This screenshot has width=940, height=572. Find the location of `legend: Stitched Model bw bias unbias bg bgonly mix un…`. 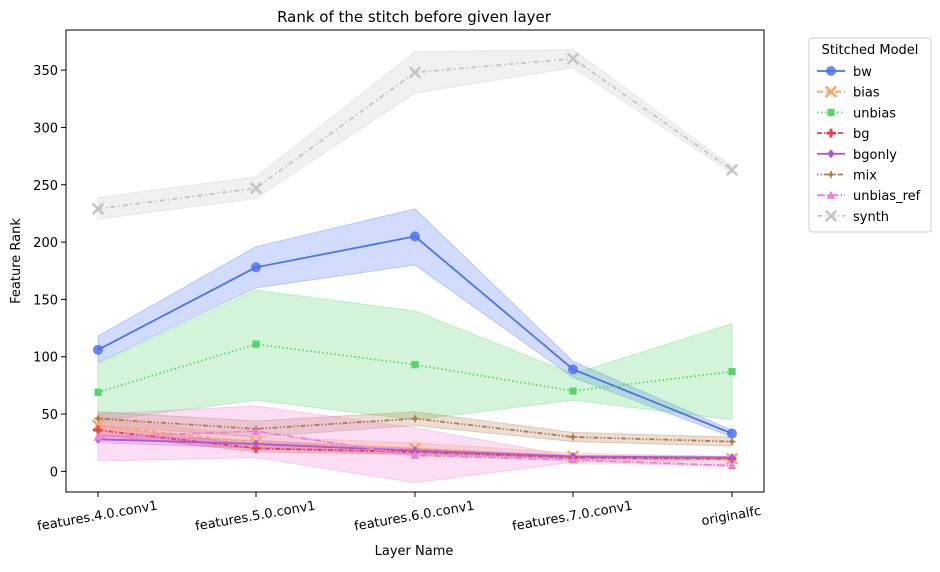

legend: Stitched Model bw bias unbias bg bgonly mix un… is located at coordinates (870, 135).